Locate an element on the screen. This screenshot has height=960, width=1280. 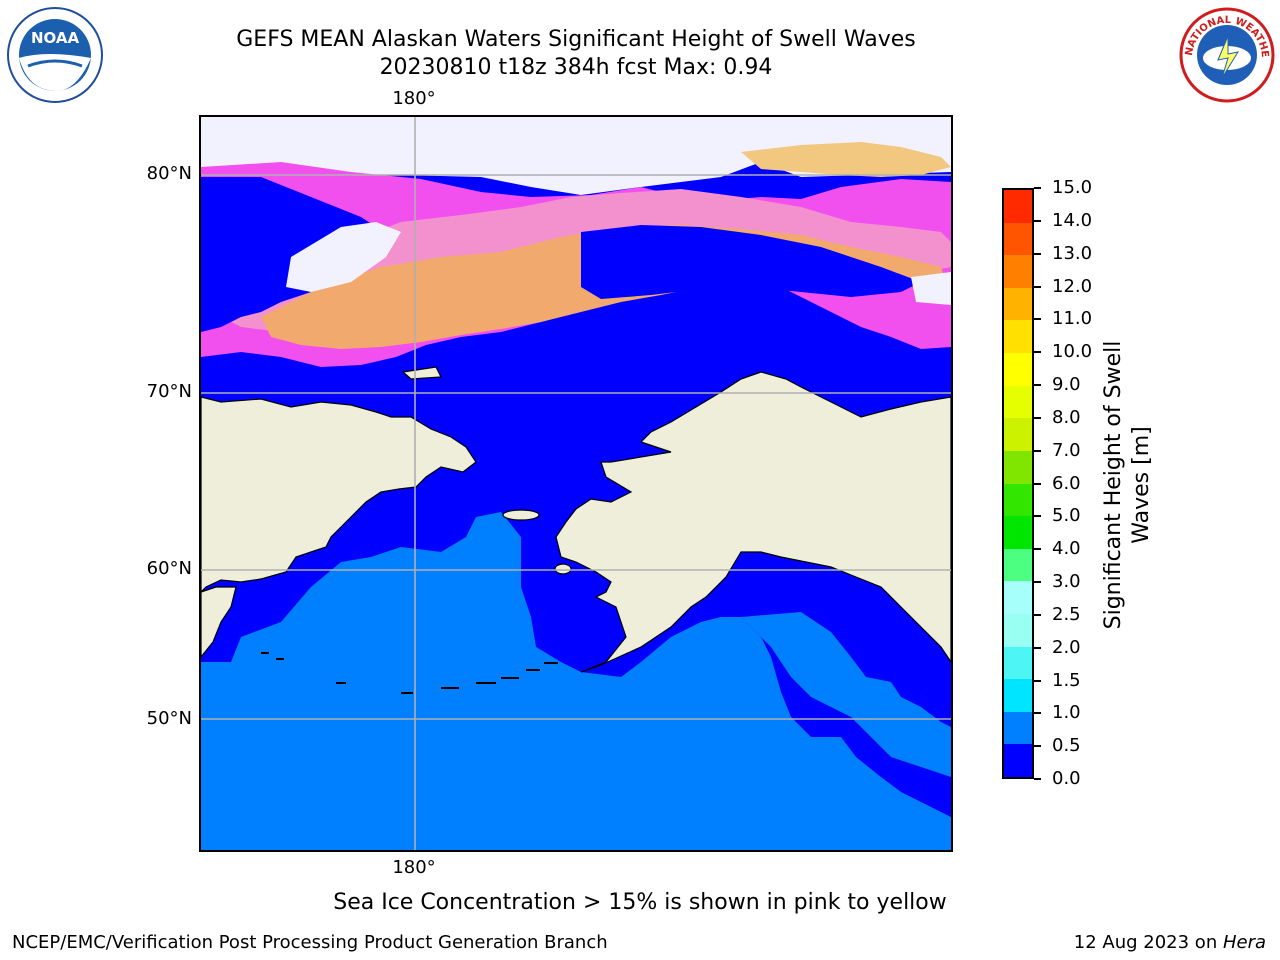
colorbar-tick-label: 10.0 is located at coordinates (1072, 352).